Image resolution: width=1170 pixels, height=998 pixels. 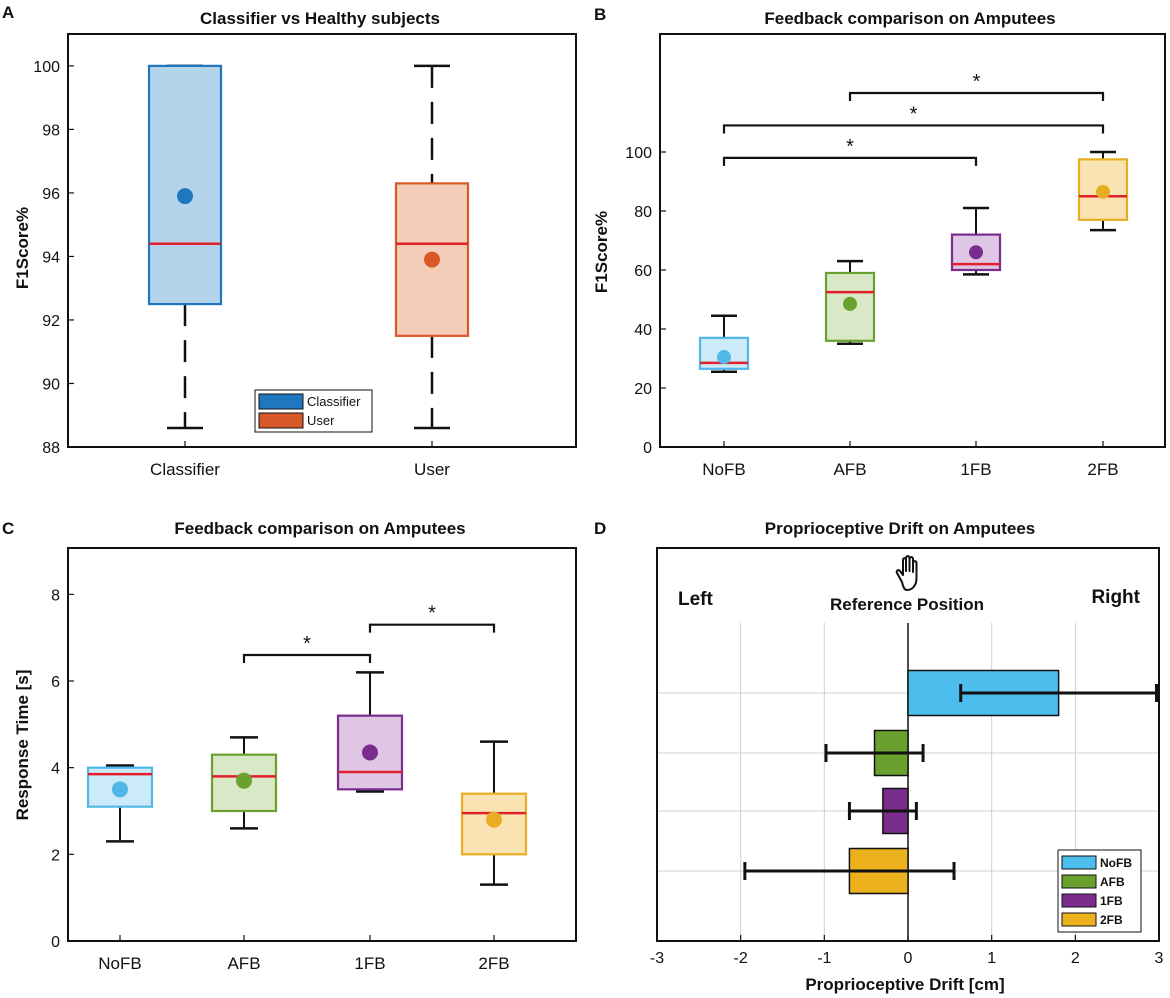 I want to click on legend-label-2fb: 2FB, so click(x=1111, y=920).